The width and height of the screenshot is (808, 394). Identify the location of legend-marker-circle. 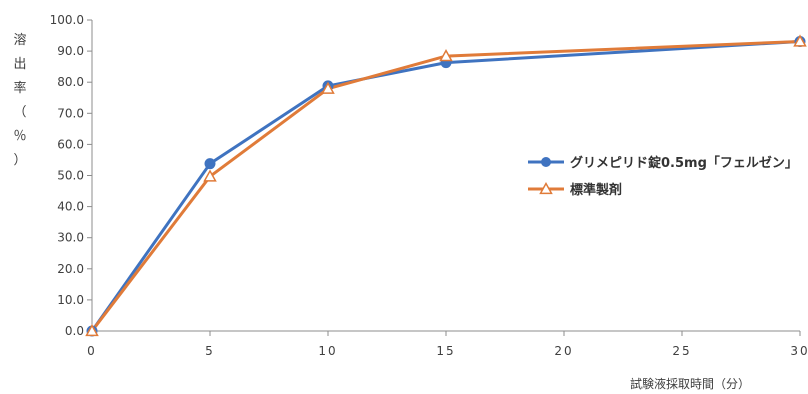
(546, 162).